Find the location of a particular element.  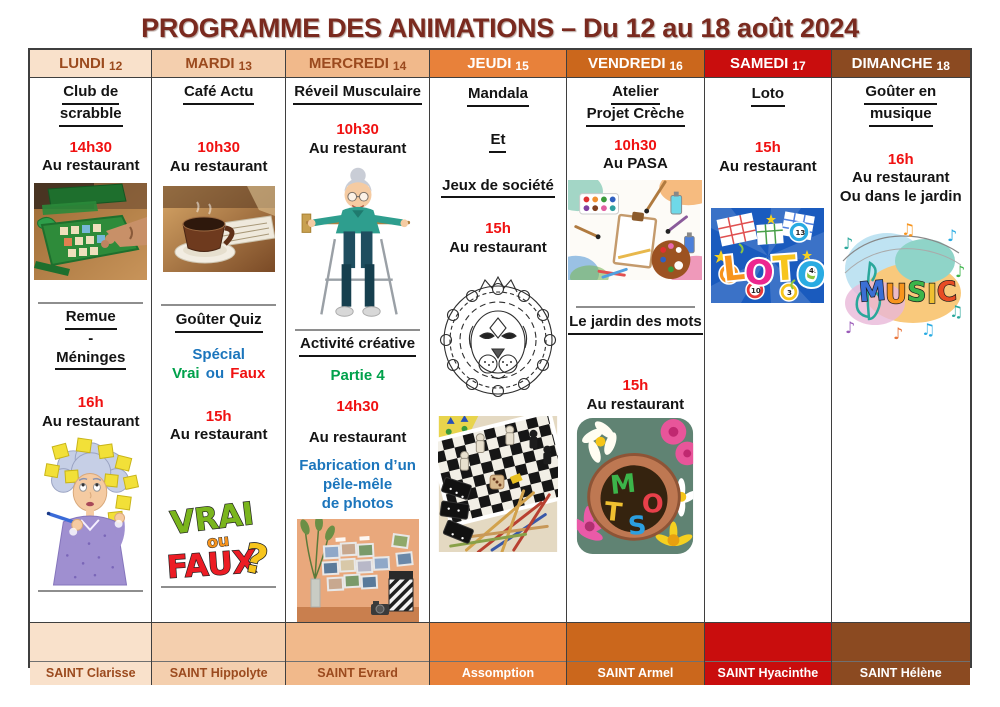

saint-label: SAINT Hyacinthe is located at coordinates (768, 672).